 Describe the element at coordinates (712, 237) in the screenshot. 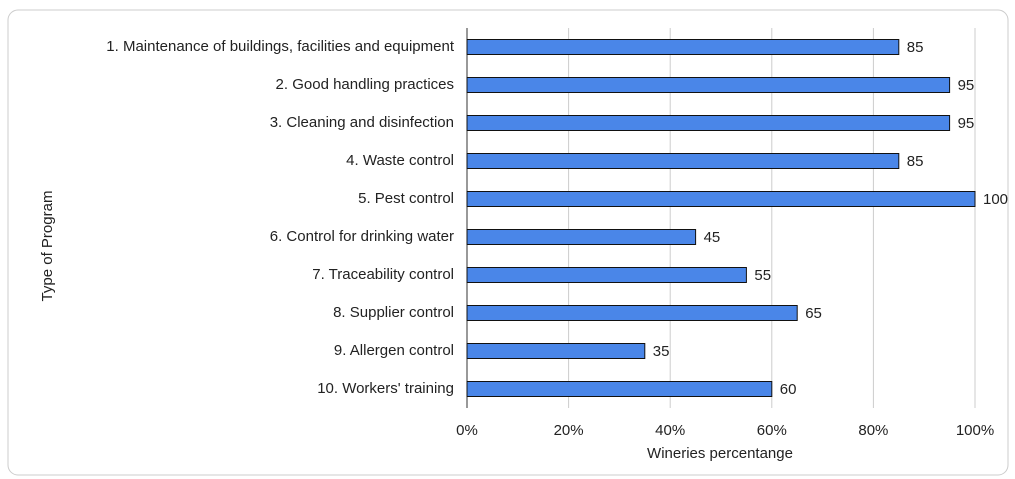

I see `data-label: 45` at that location.